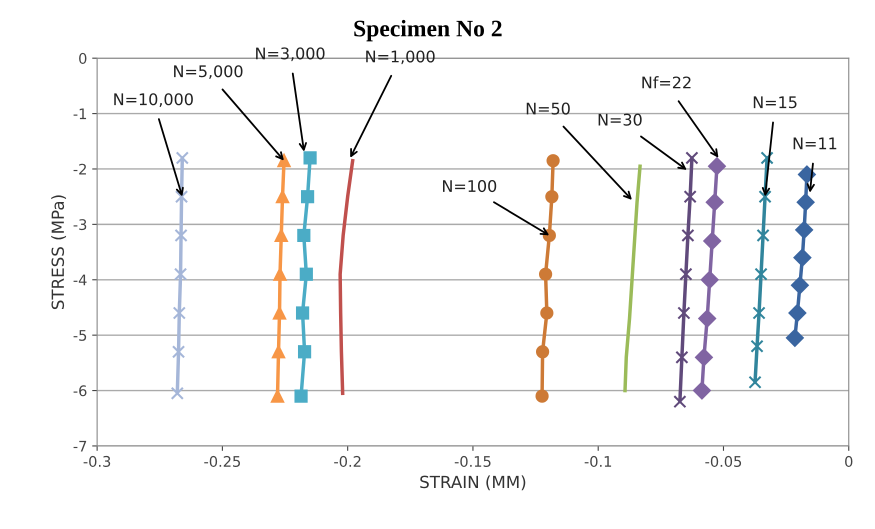 This screenshot has width=875, height=529. What do you see at coordinates (153, 100) in the screenshot?
I see `annotation: N=10,000` at bounding box center [153, 100].